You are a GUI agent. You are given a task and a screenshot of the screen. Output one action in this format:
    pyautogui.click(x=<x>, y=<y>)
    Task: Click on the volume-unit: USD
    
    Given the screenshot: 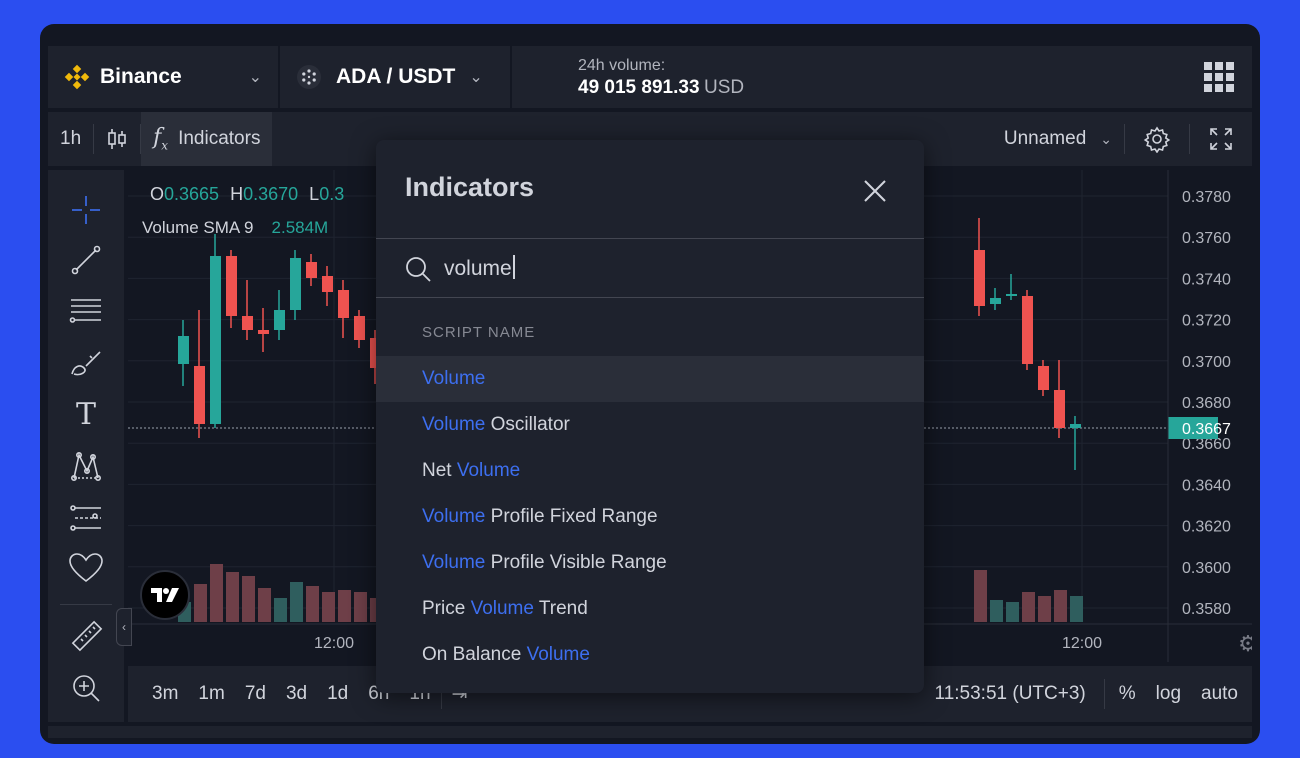 What is the action you would take?
    pyautogui.click(x=724, y=87)
    